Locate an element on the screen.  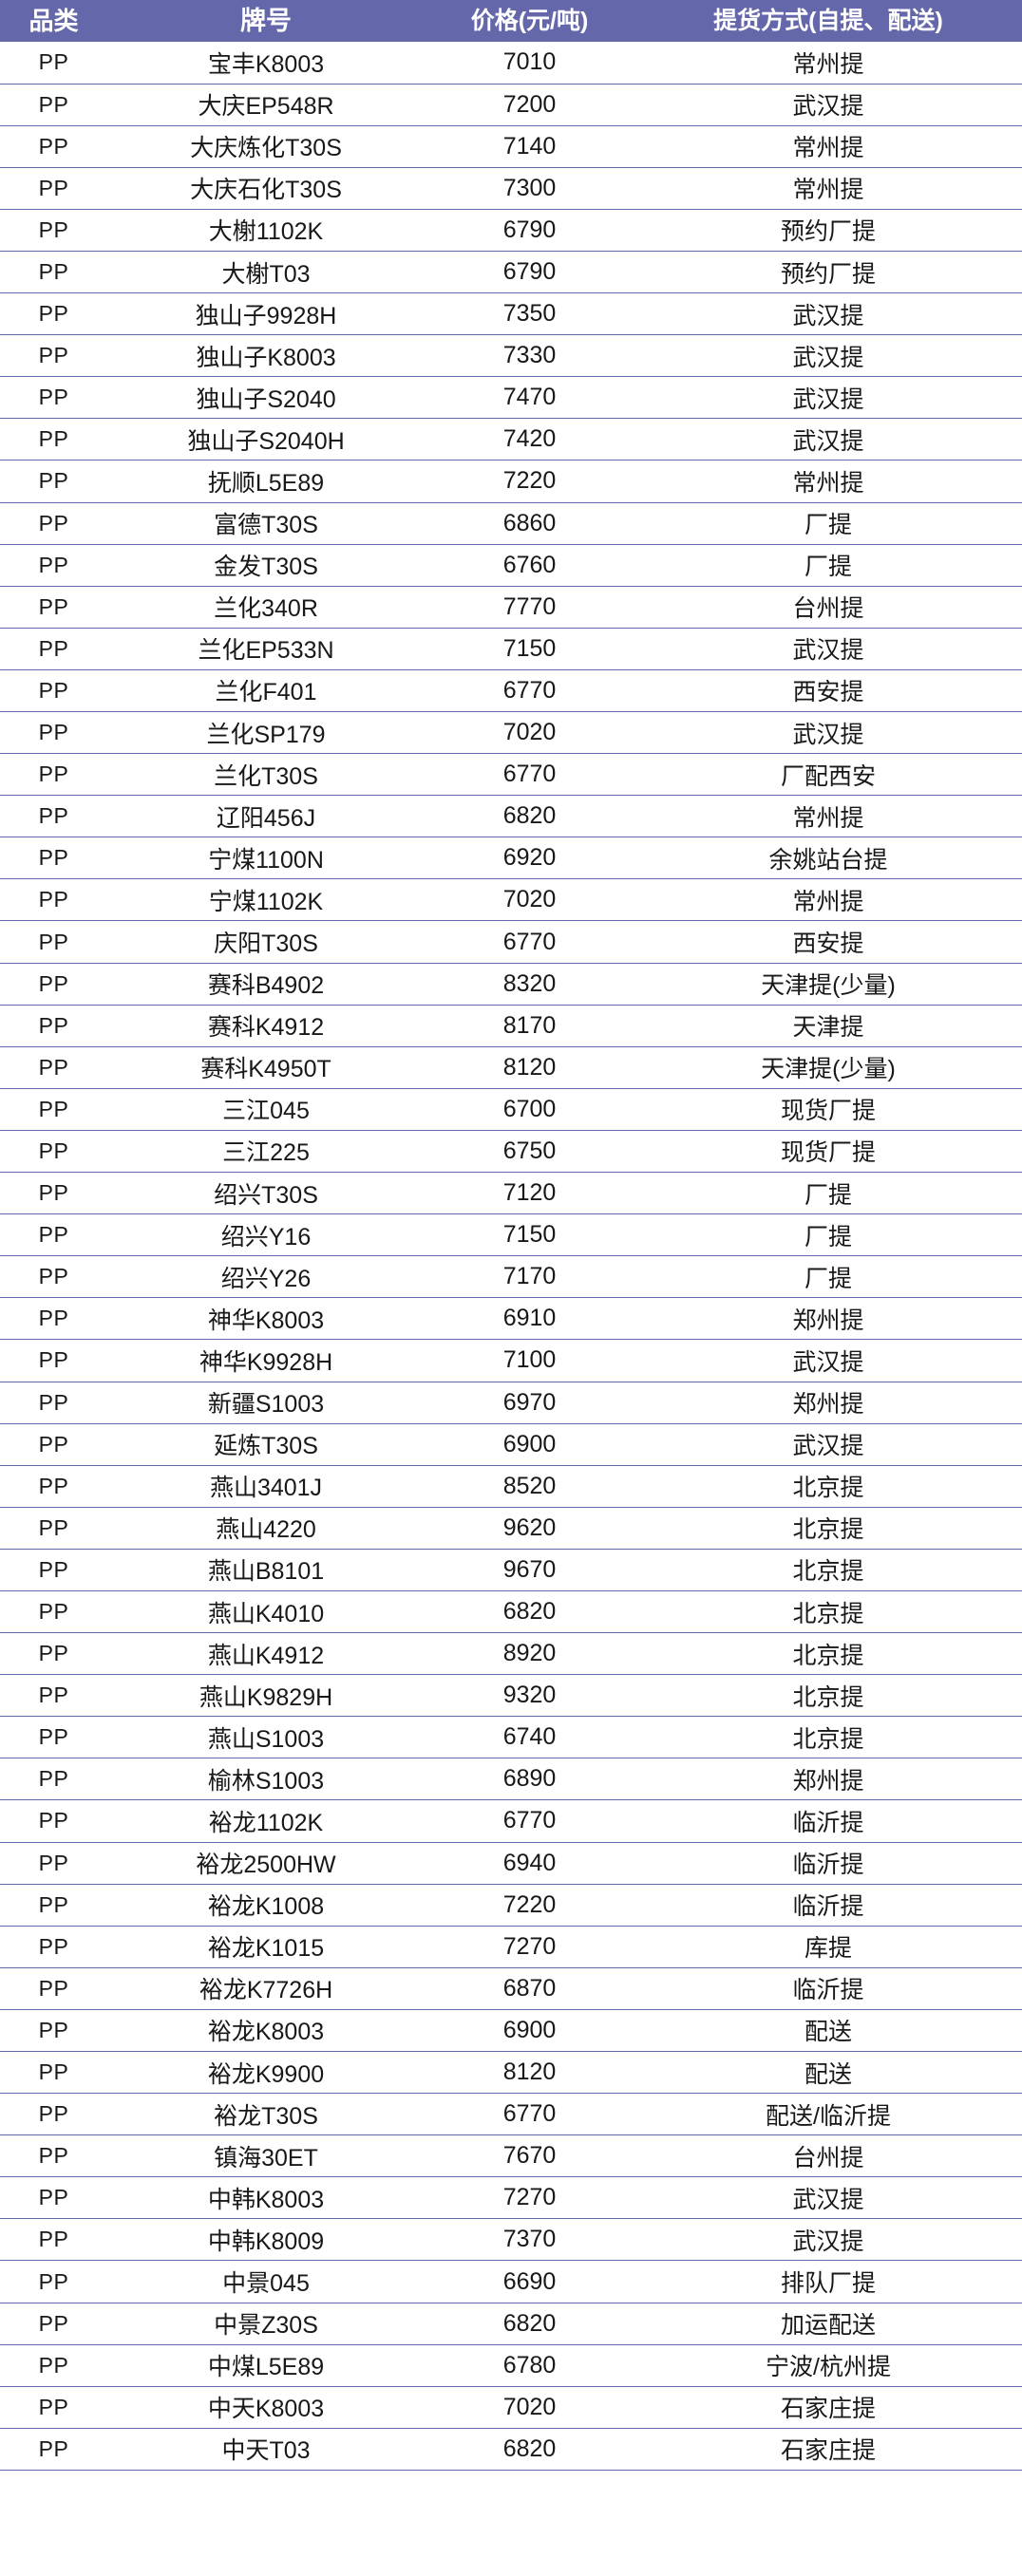
cell-grade: 燕山4220 is located at coordinates (266, 1528).